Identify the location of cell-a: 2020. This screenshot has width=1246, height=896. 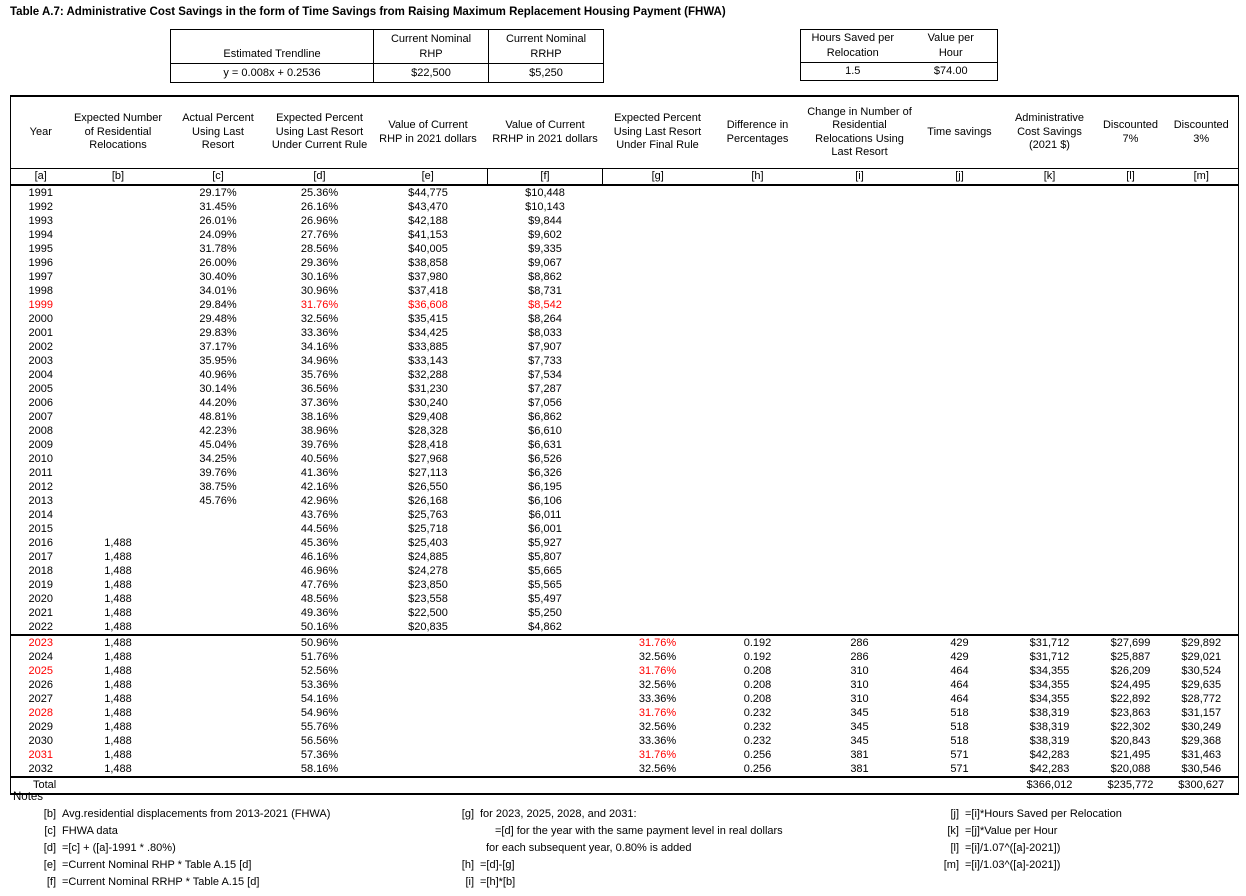
(40, 599).